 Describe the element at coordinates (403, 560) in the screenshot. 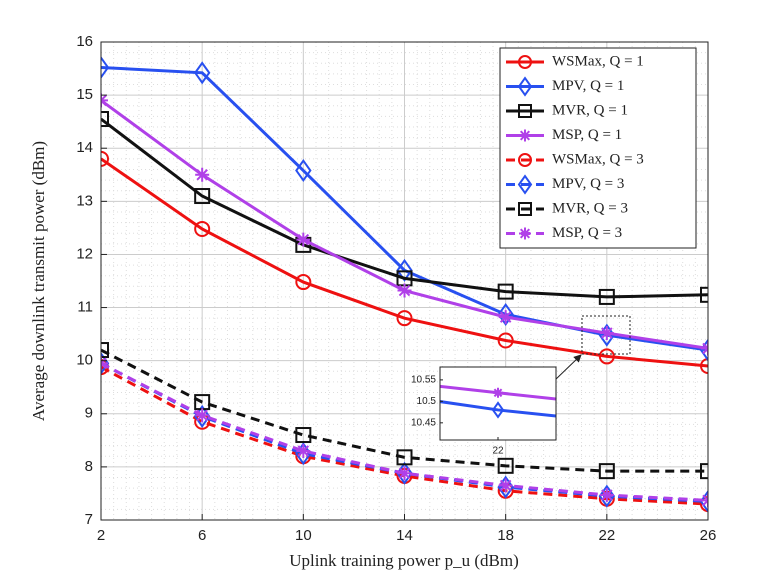

I see `x-axis-label: Uplink training power p_u (dBm)` at that location.